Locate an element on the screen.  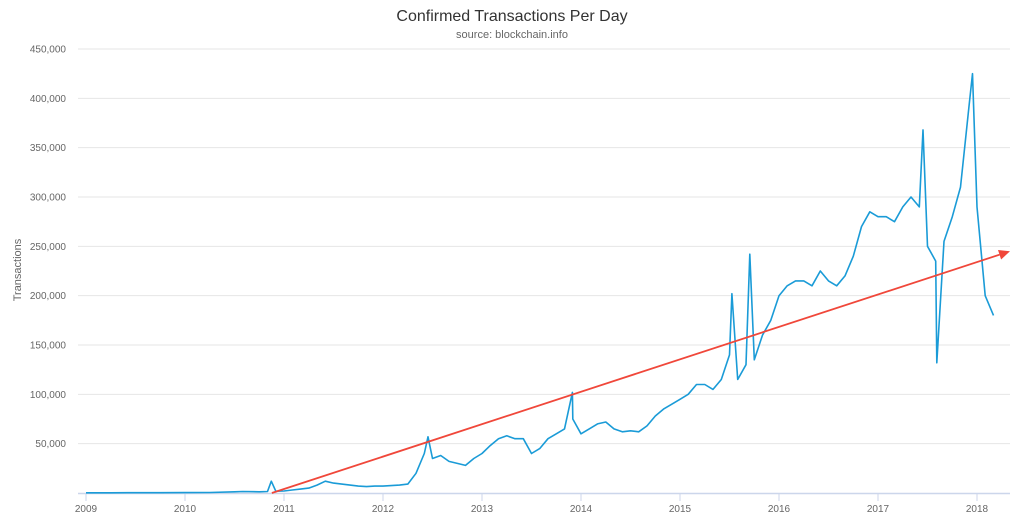
x-tick-label: 2010 is located at coordinates (185, 509).